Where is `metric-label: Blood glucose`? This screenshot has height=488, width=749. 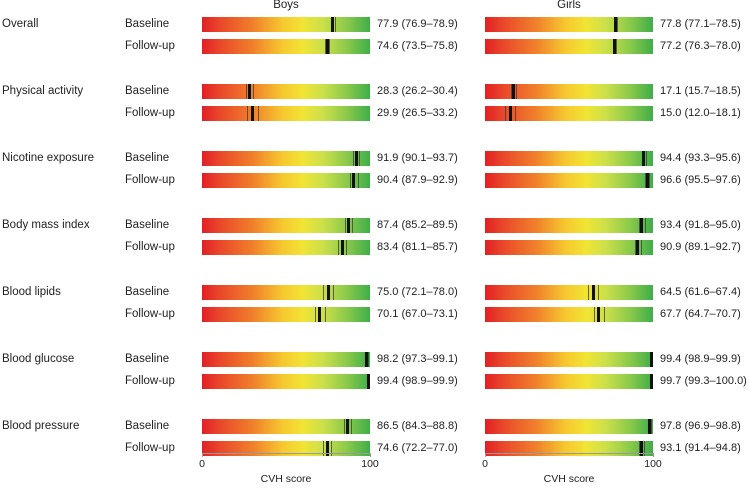
metric-label: Blood glucose is located at coordinates (38, 359).